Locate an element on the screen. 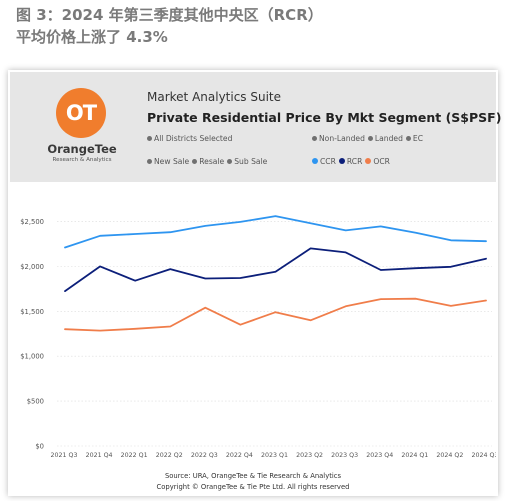 The height and width of the screenshot is (501, 510). x-tick-label: 2023 Q1 is located at coordinates (274, 455).